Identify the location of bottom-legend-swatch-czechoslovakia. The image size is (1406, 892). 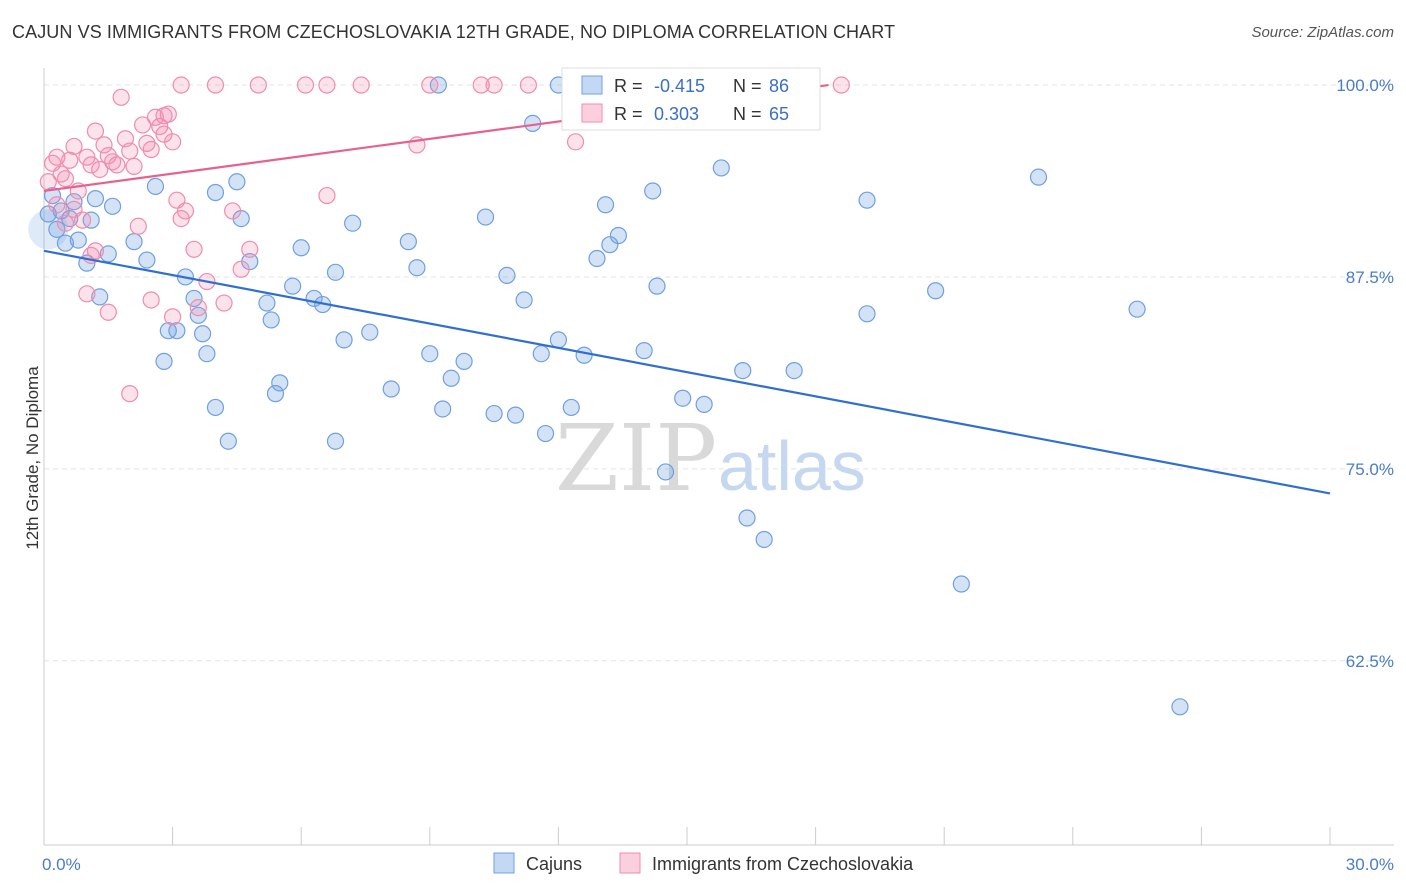
(630, 863).